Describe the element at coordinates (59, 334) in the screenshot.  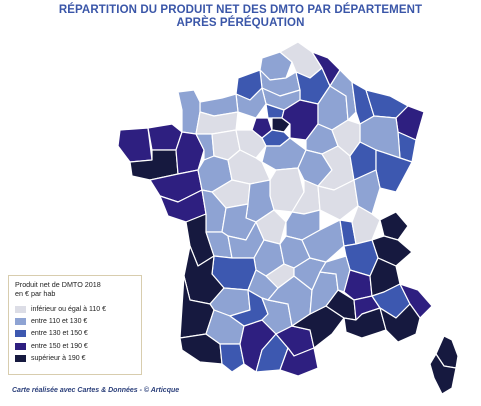
I see `legend-label: entre 130 et 150 €` at that location.